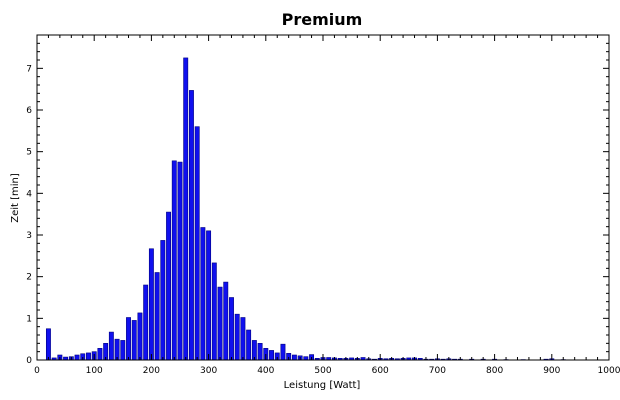  Describe the element at coordinates (494, 371) in the screenshot. I see `x-tick-label: 800` at that location.